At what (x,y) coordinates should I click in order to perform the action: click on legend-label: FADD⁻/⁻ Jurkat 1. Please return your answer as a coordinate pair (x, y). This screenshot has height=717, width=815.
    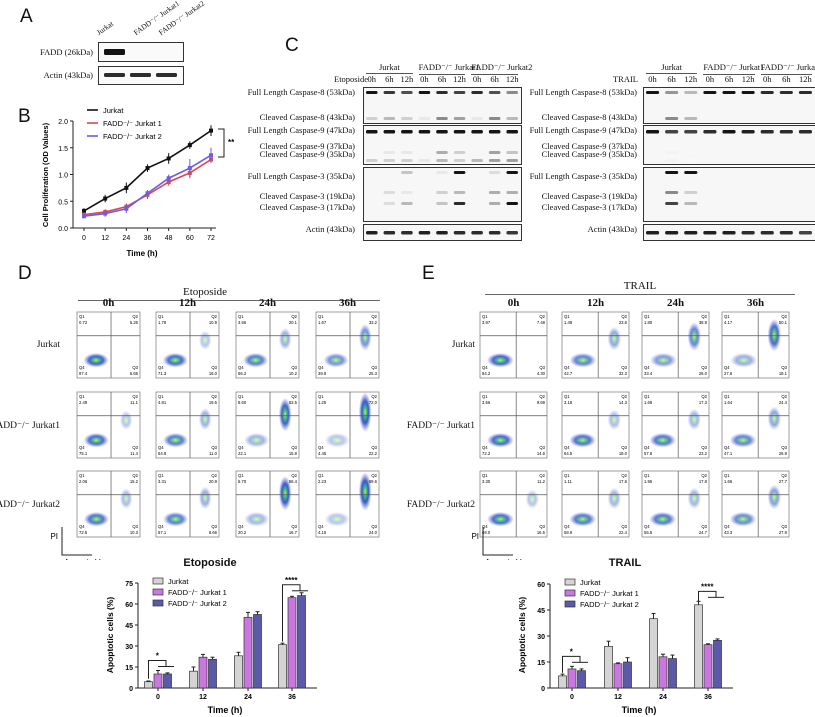
    Looking at the image, I should click on (197, 592).